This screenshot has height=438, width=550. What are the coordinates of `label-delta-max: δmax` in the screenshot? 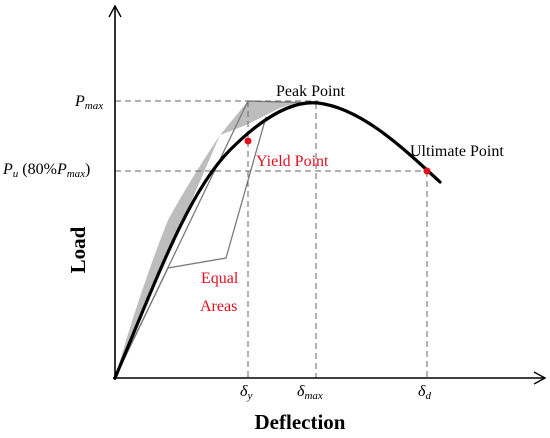 It's located at (310, 392).